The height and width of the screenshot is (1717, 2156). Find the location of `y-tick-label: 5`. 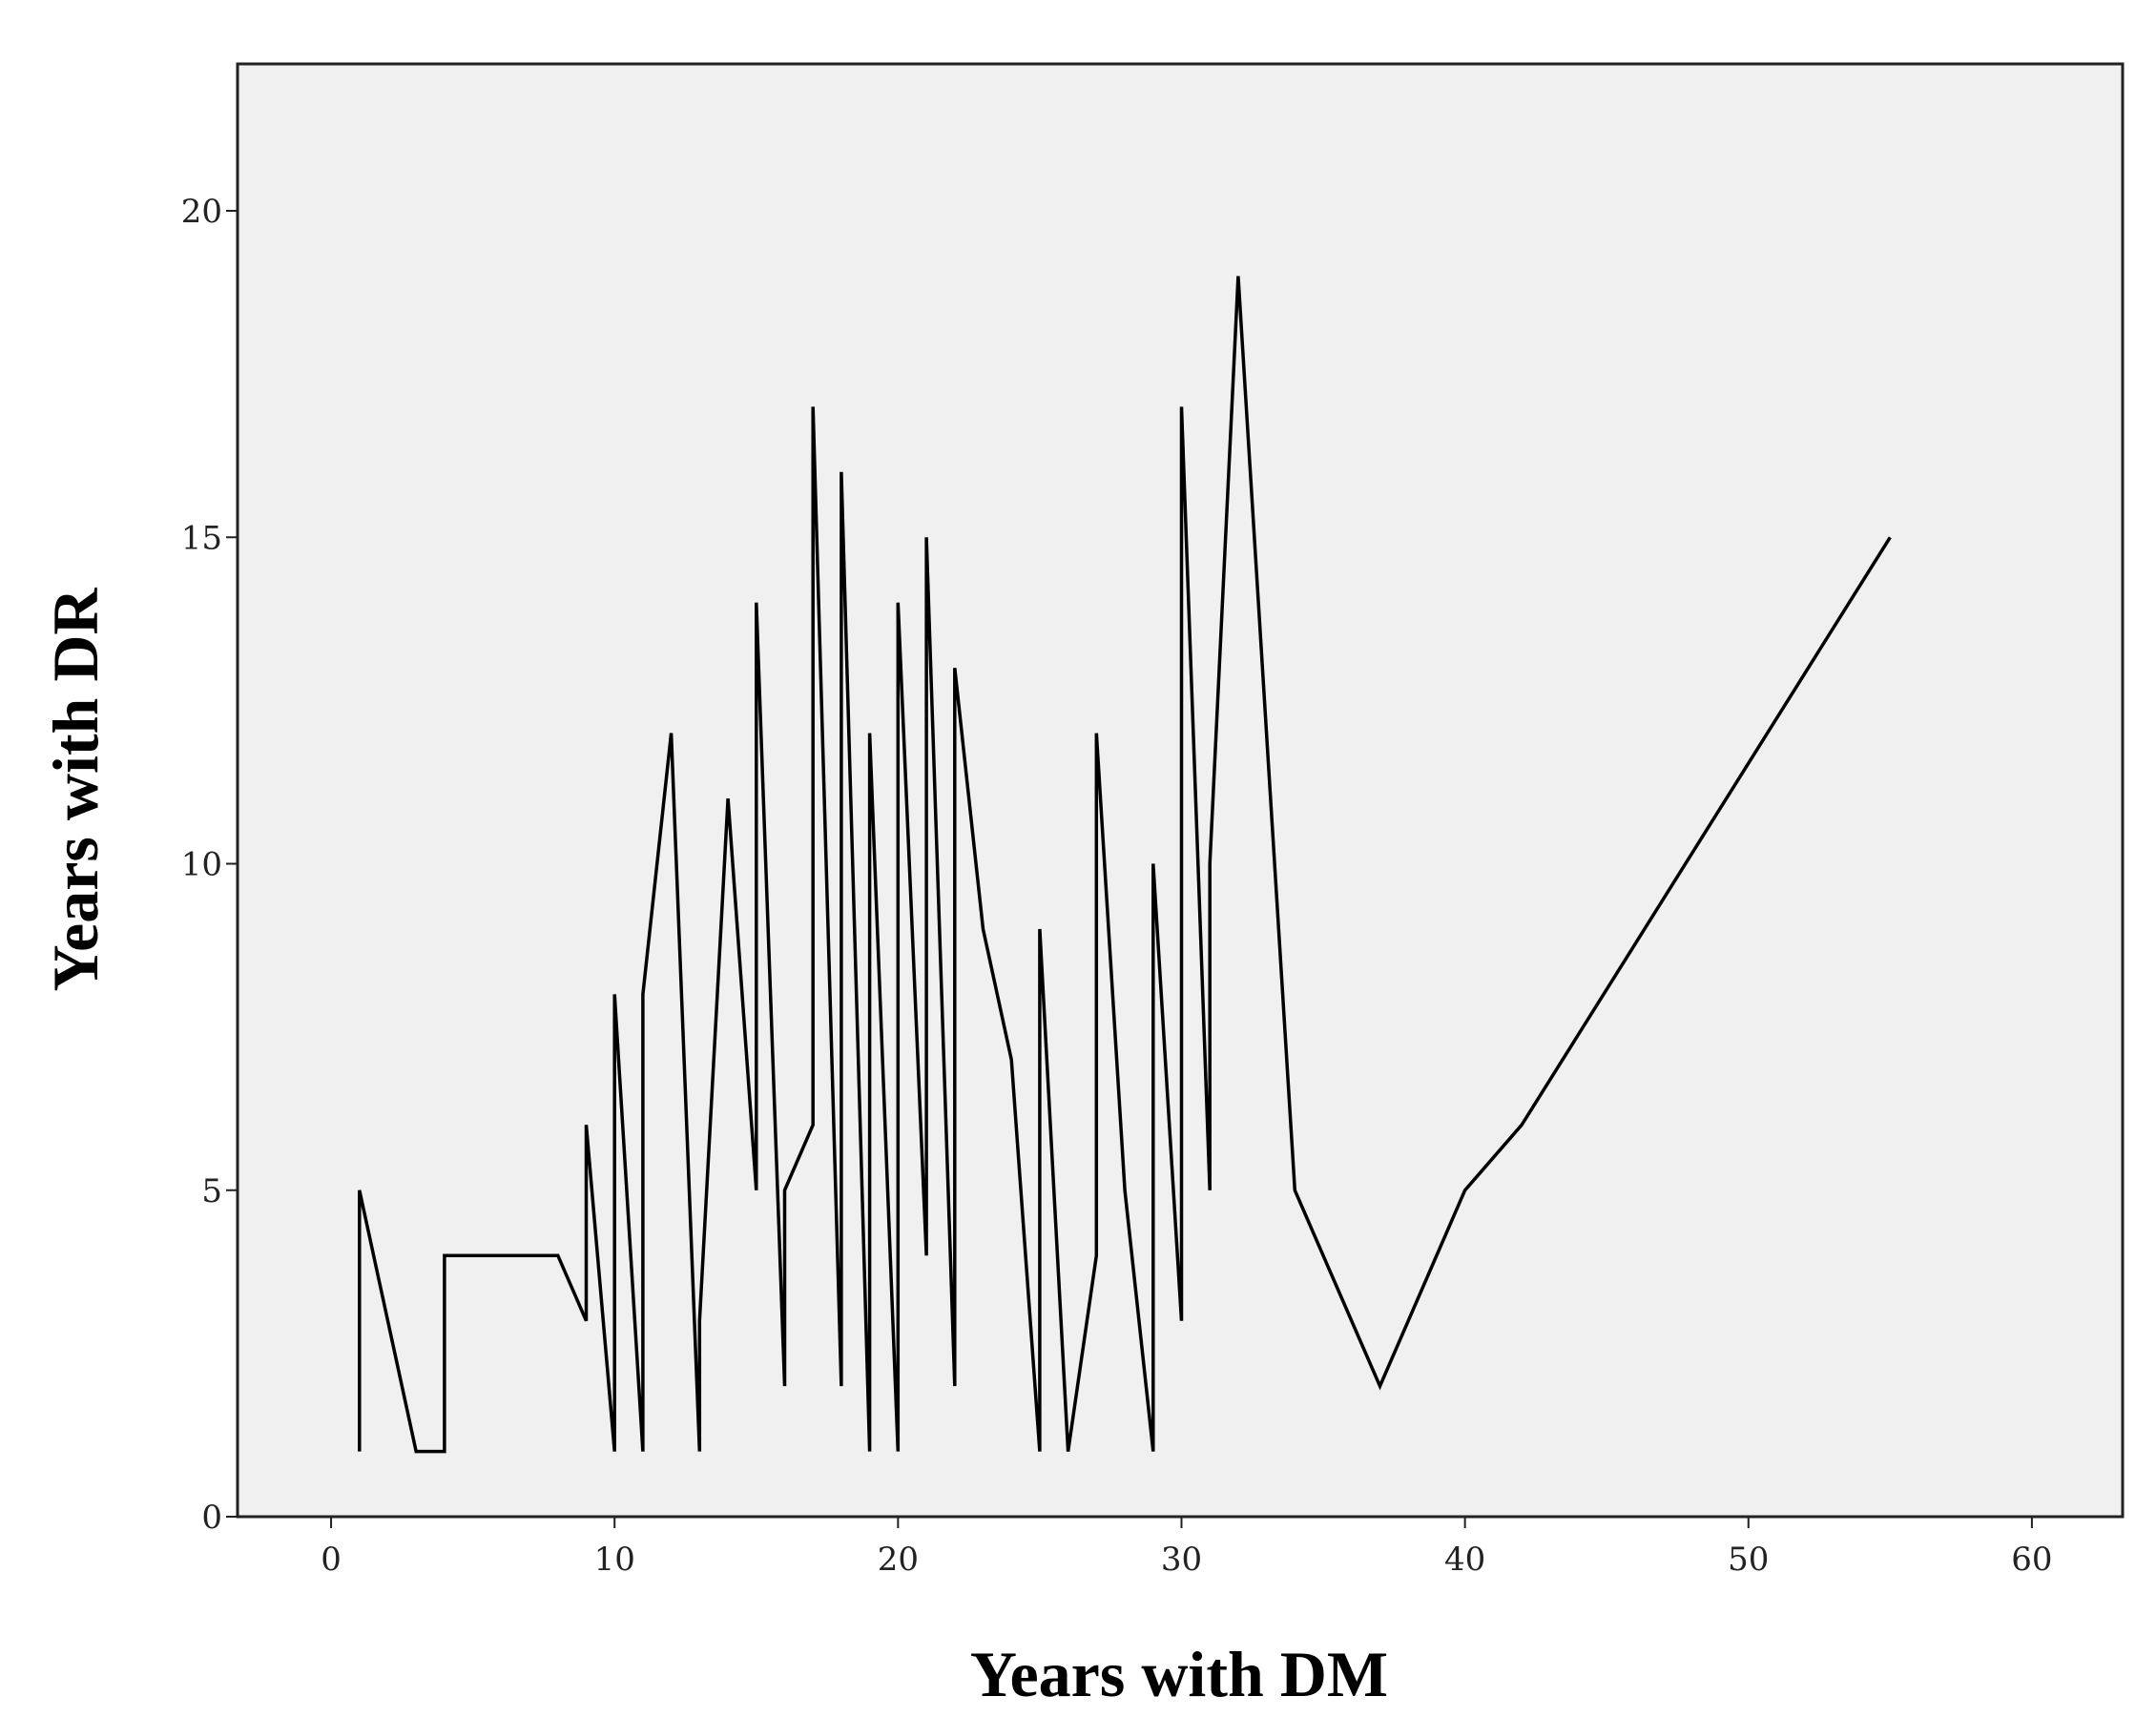

y-tick-label: 5 is located at coordinates (211, 1191).